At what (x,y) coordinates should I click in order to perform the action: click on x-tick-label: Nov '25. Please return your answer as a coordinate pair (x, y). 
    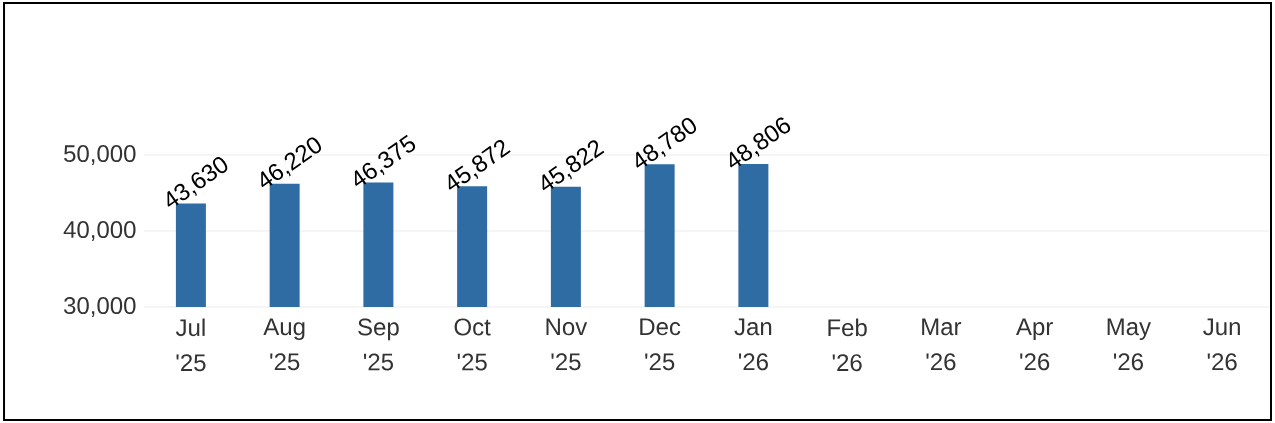
    Looking at the image, I should click on (567, 344).